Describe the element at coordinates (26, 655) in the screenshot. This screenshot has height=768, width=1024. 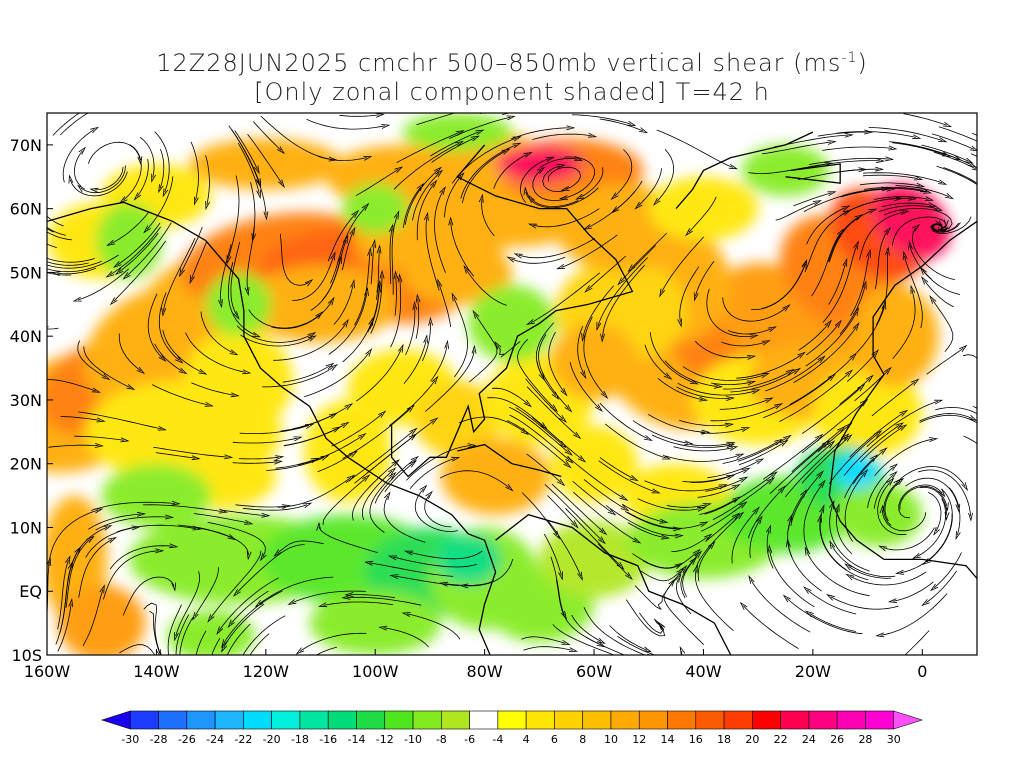
I see `lat-label: 10S` at that location.